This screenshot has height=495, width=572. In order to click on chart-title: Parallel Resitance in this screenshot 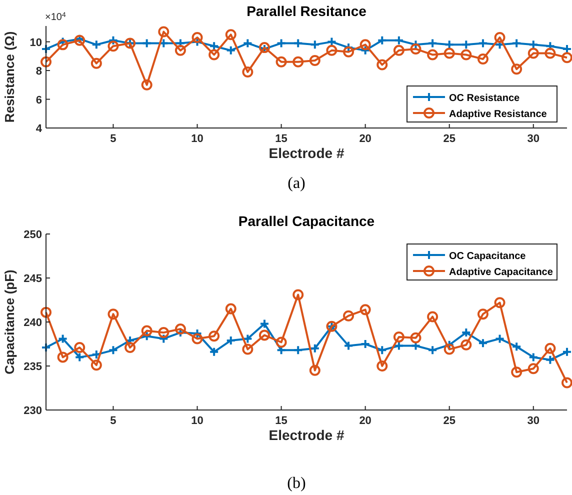, I will do `click(306, 11)`.